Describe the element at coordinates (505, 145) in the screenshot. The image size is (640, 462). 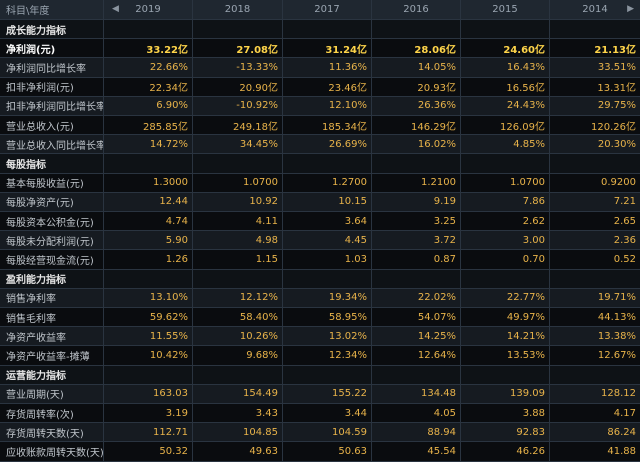
I see `value-cell-2015: 4.85%` at that location.